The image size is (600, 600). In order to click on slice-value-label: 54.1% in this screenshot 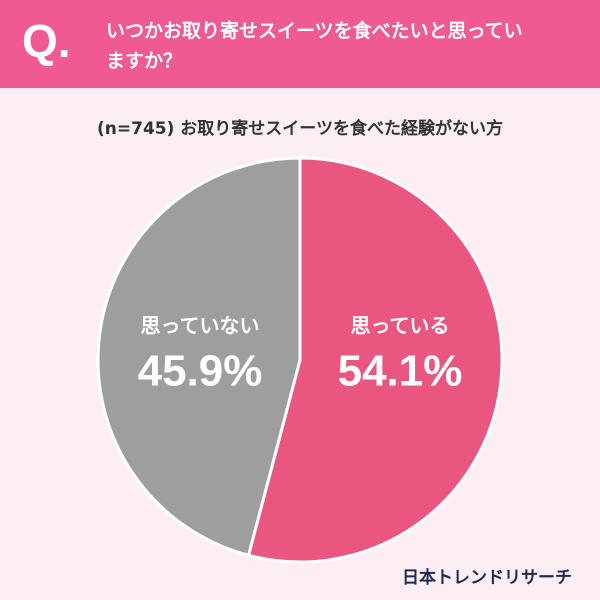, I will do `click(400, 371)`.